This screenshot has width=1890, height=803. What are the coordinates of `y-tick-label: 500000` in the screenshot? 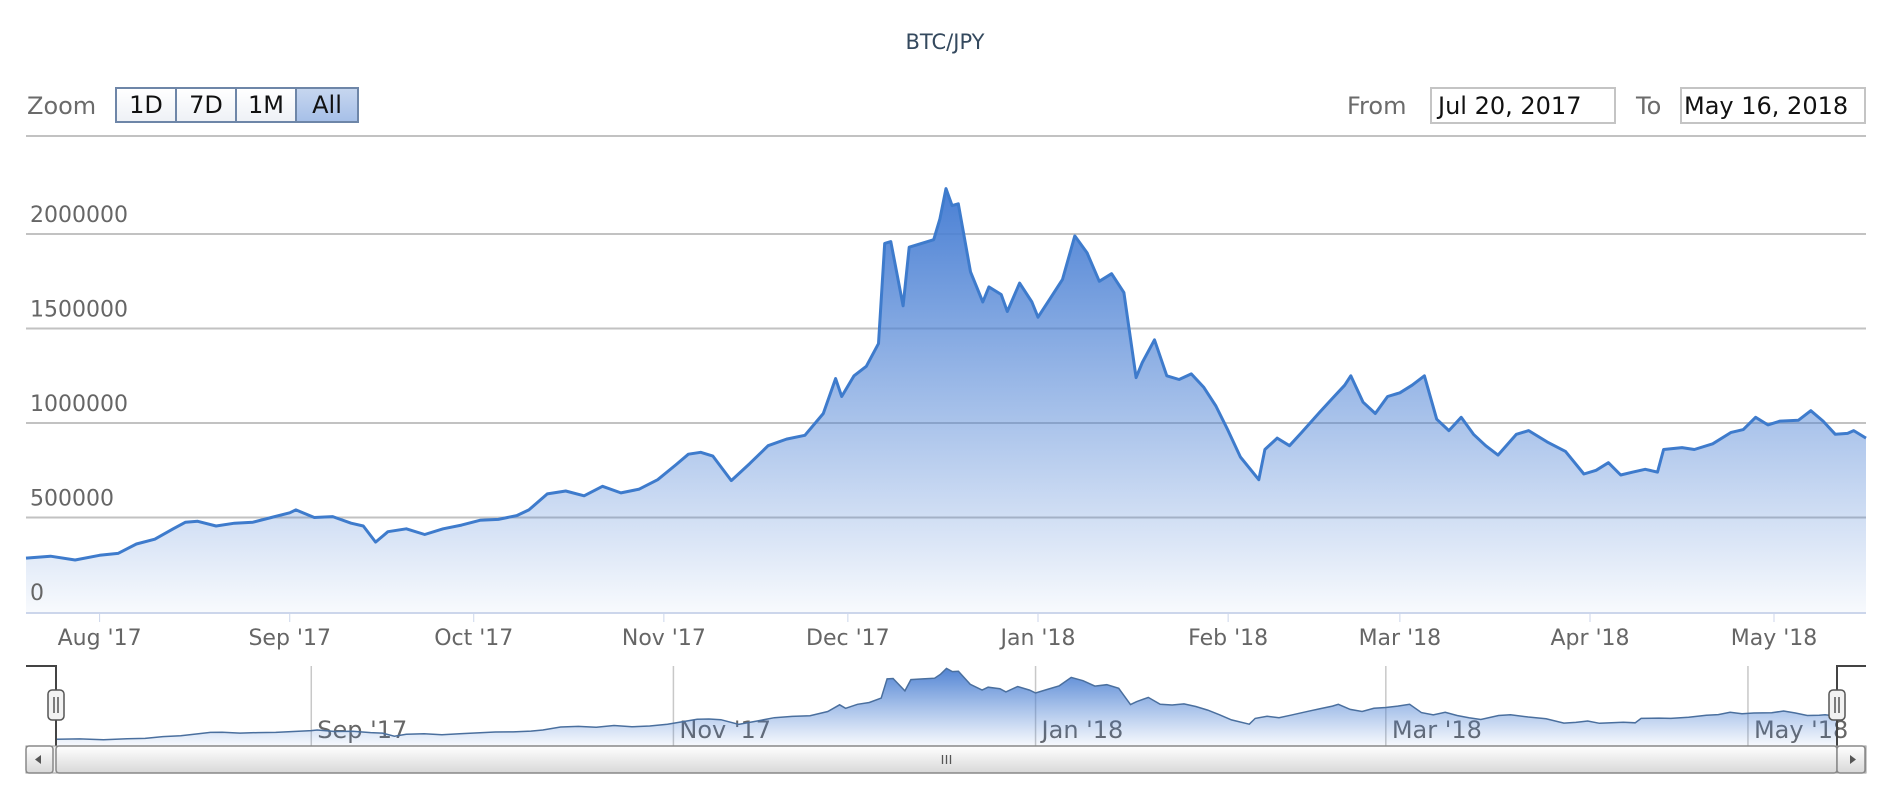 It's located at (72, 499).